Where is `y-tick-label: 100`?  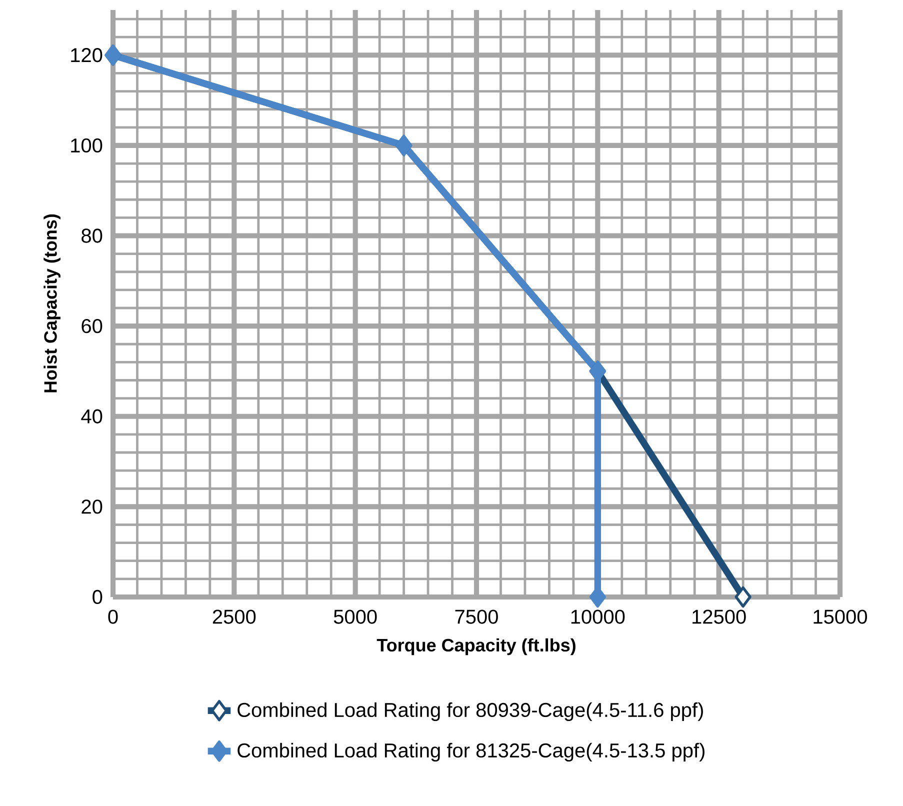 y-tick-label: 100 is located at coordinates (86, 145).